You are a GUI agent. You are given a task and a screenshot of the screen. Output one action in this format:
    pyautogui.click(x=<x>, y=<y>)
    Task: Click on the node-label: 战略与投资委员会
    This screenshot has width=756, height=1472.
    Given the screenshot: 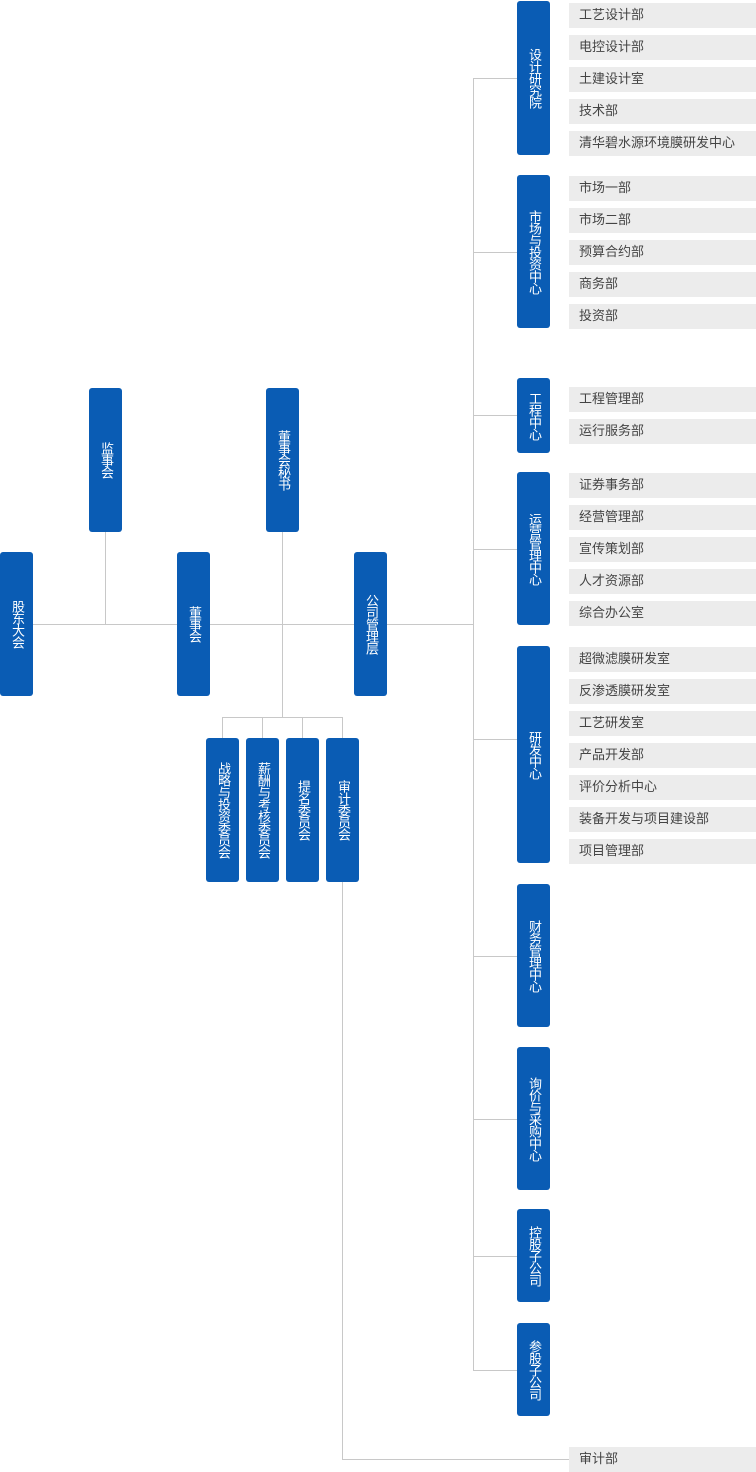 What is the action you would take?
    pyautogui.click(x=222, y=810)
    